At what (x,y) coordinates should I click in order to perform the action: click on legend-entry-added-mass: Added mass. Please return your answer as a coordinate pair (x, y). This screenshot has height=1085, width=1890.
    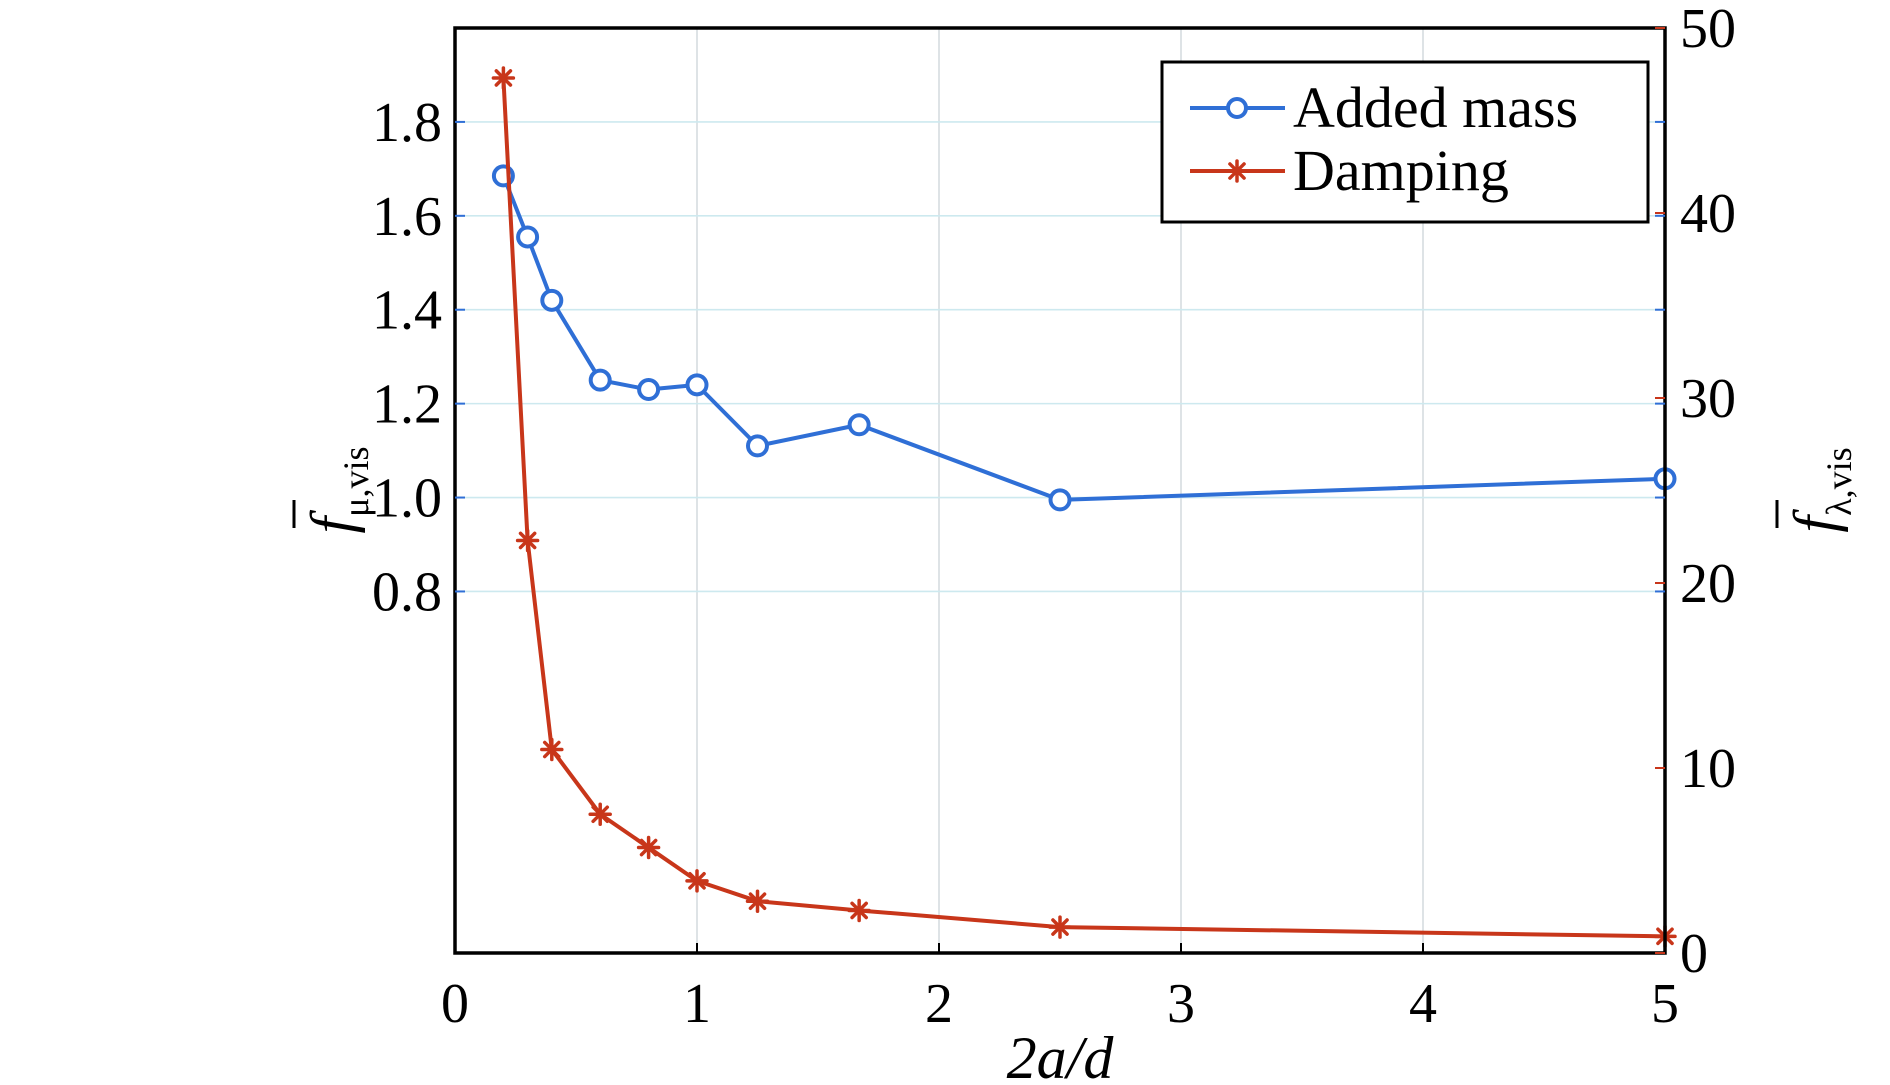
    Looking at the image, I should click on (1384, 107).